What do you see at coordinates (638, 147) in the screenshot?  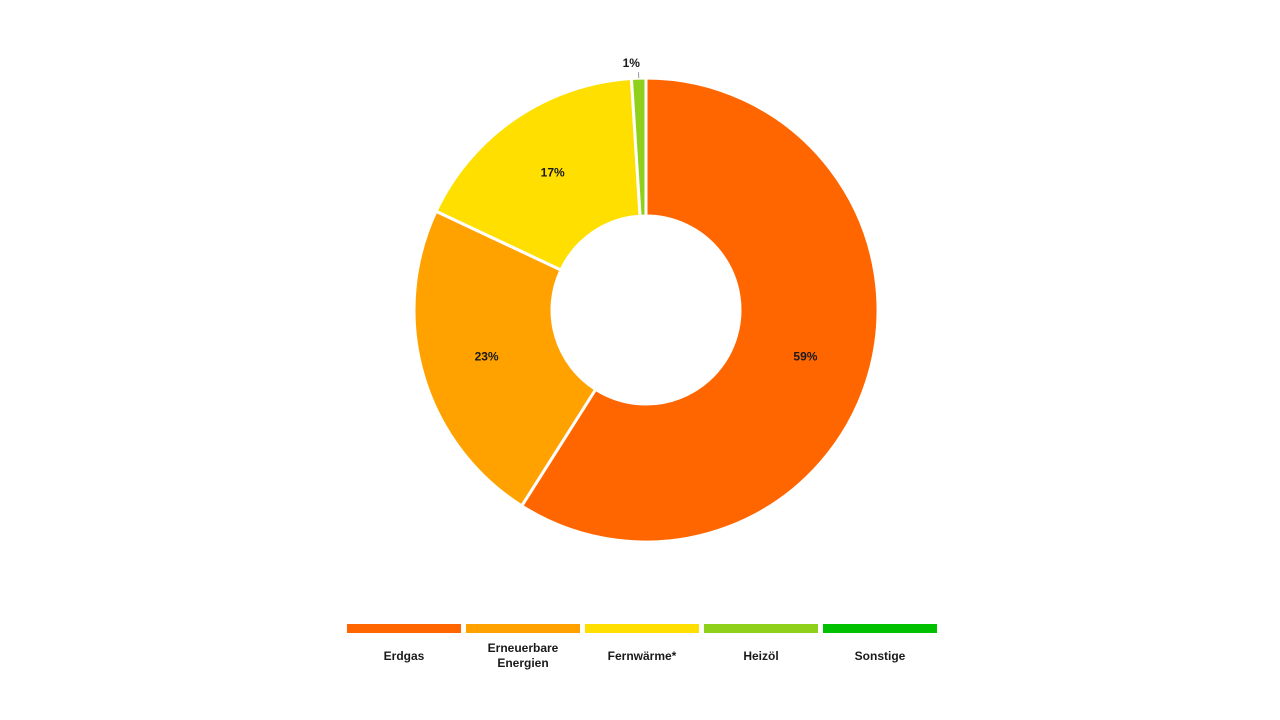 I see `slice-heizoel` at bounding box center [638, 147].